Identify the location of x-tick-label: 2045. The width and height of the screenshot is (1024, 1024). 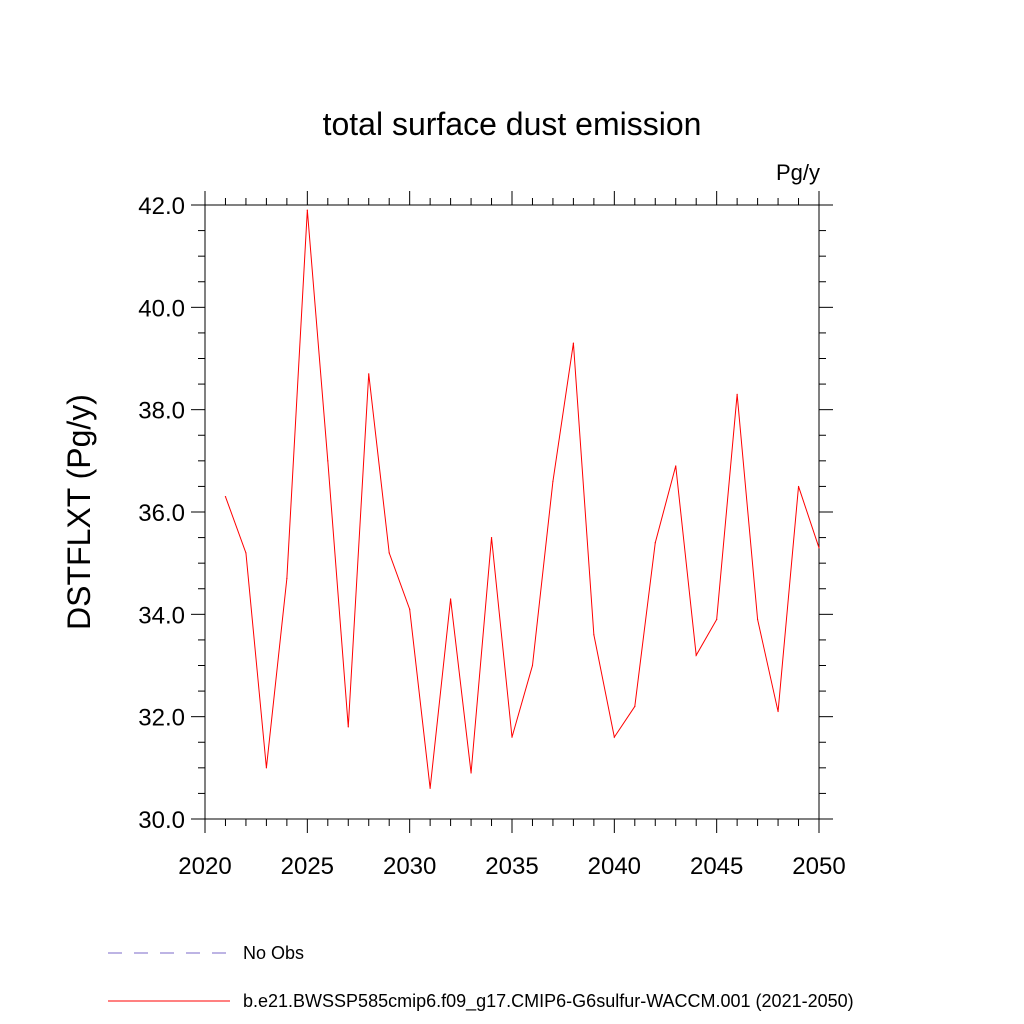
(716, 866).